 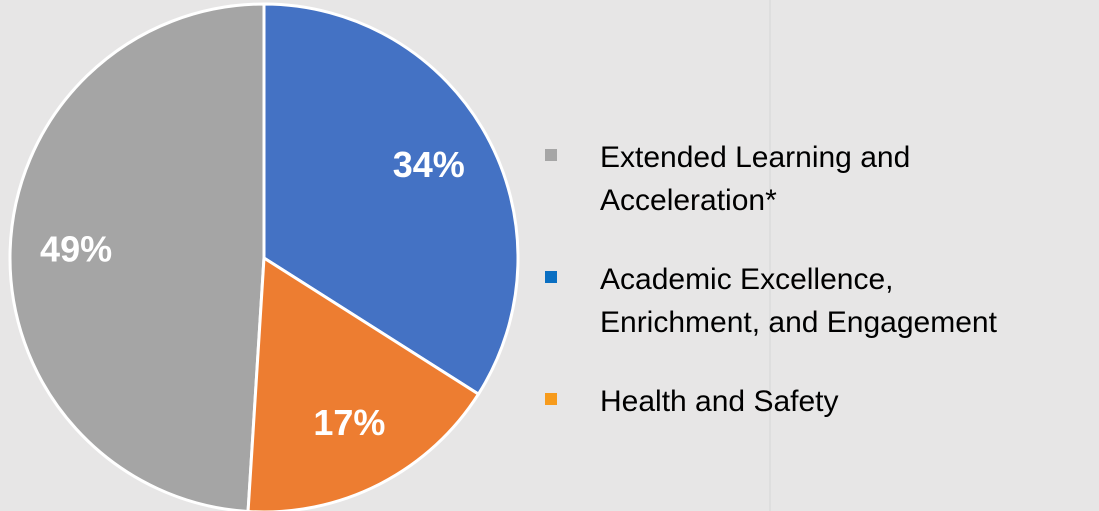 I want to click on legend-label: Health and Safety, so click(x=719, y=401).